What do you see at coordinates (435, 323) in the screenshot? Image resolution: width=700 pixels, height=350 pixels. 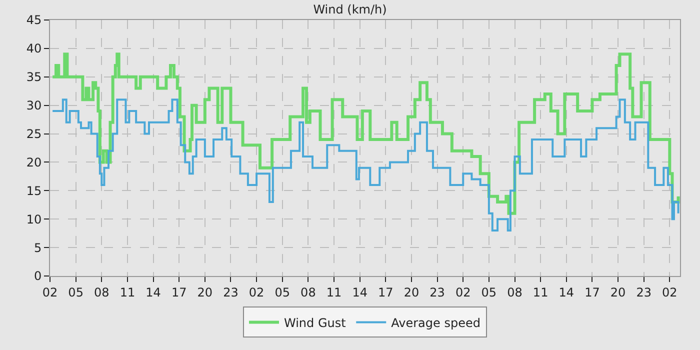 I see `legend-label: Average speed` at bounding box center [435, 323].